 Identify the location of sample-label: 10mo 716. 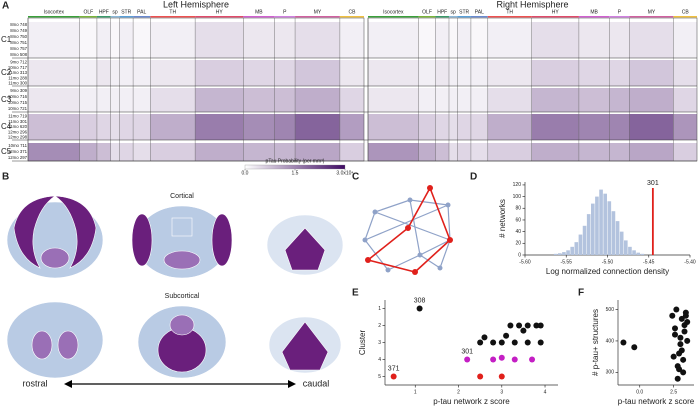
(18, 96).